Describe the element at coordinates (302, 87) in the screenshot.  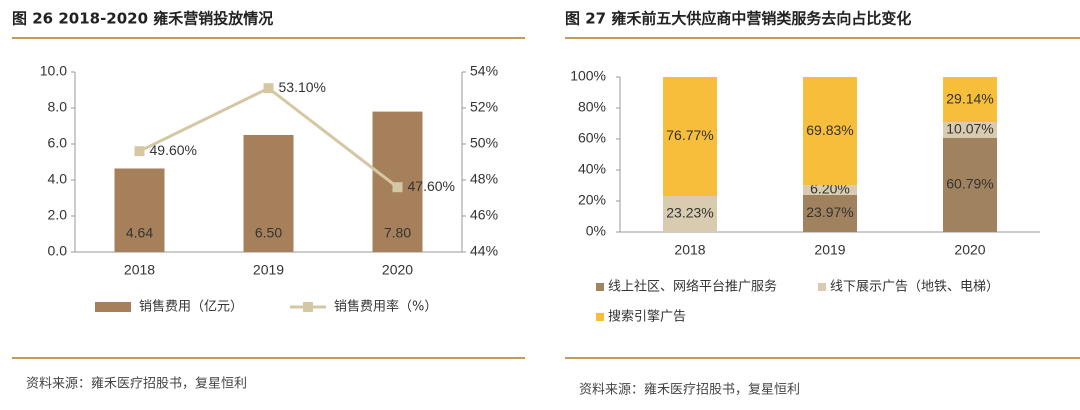
I see `line-value-label: 53.10%` at that location.